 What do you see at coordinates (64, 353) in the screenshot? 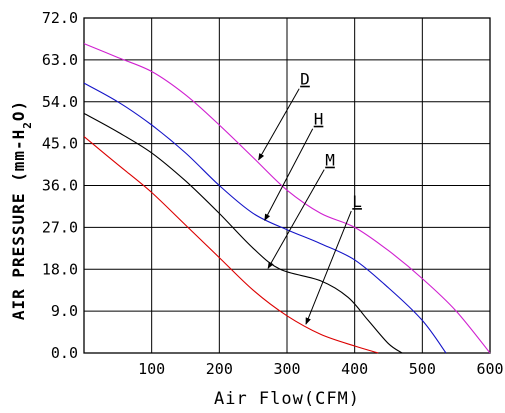
I see `y-tick-label: 0.0` at bounding box center [64, 353].